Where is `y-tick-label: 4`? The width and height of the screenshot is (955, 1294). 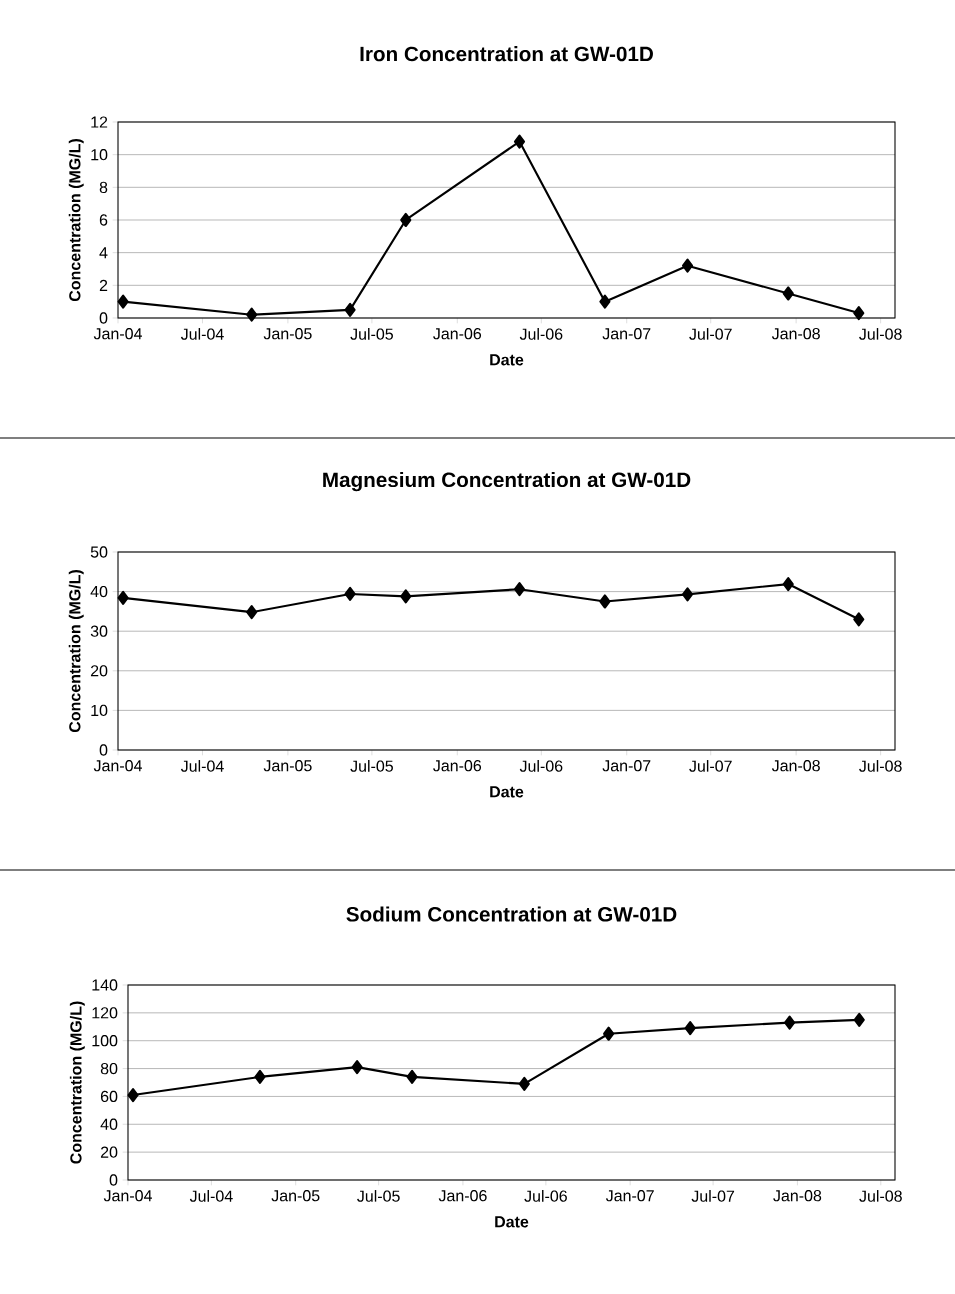 y-tick-label: 4 is located at coordinates (103, 253).